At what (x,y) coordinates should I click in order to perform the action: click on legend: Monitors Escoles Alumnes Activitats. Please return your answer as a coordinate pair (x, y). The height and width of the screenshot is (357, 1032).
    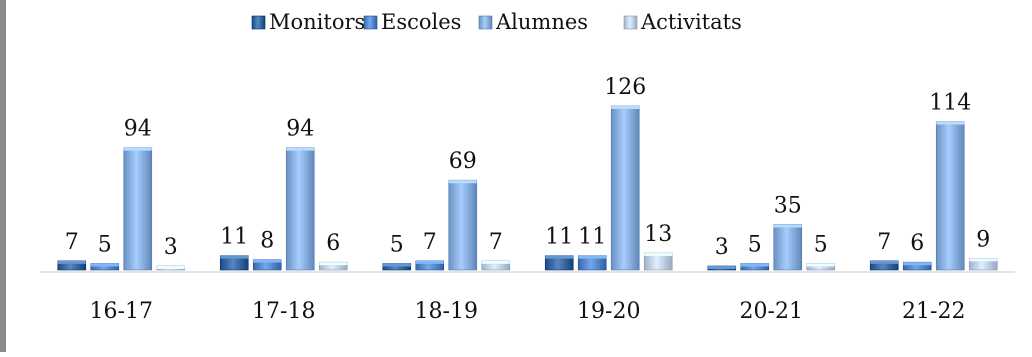
    Looking at the image, I should click on (496, 22).